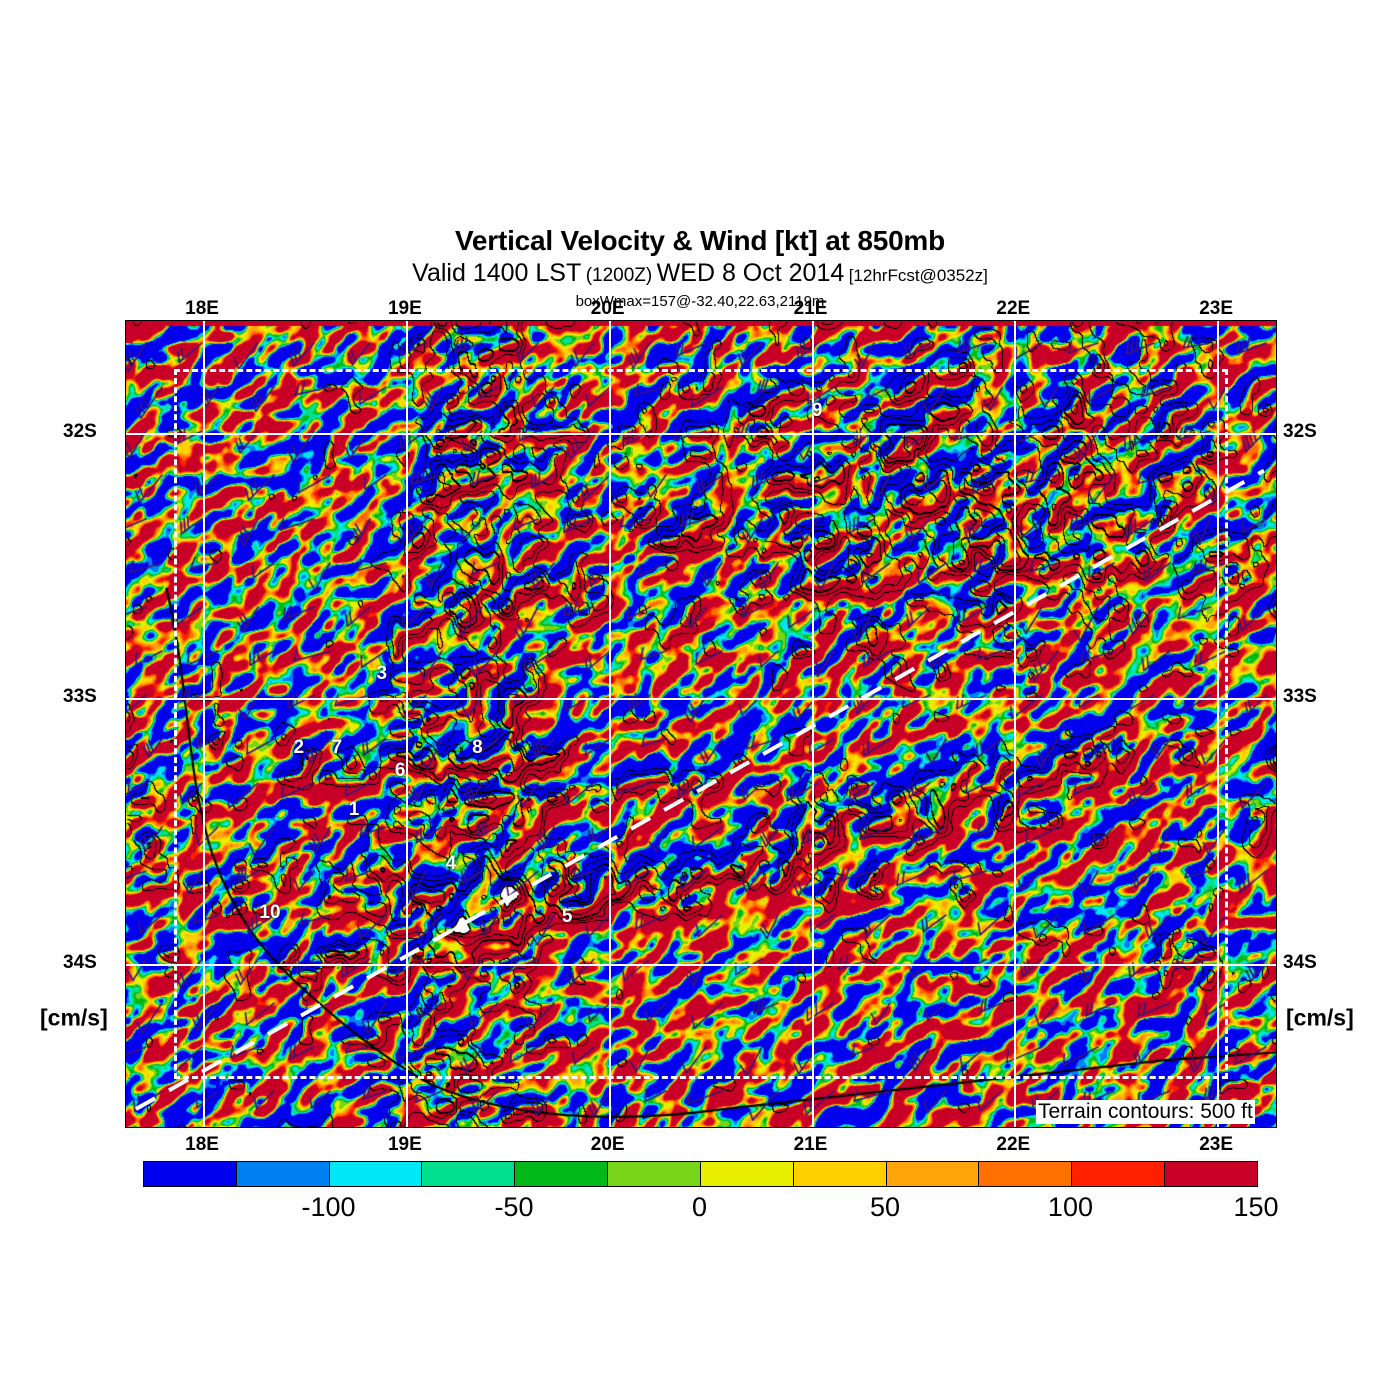  Describe the element at coordinates (619, 275) in the screenshot. I see `subtitle-zulu-time: (1200Z)` at that location.